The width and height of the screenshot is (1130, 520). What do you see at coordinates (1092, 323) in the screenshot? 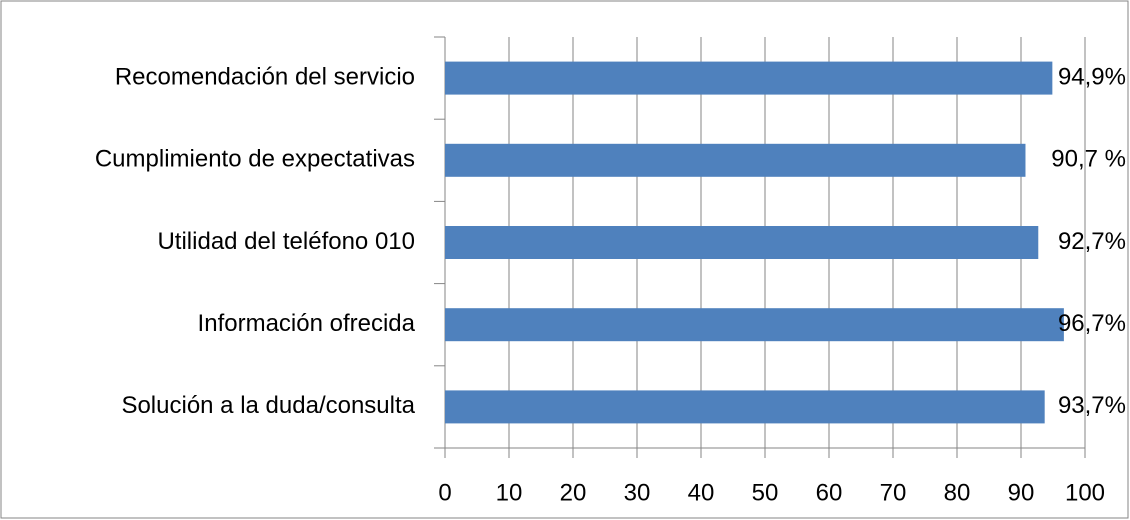
I see `value-label: 96,7%` at bounding box center [1092, 323].